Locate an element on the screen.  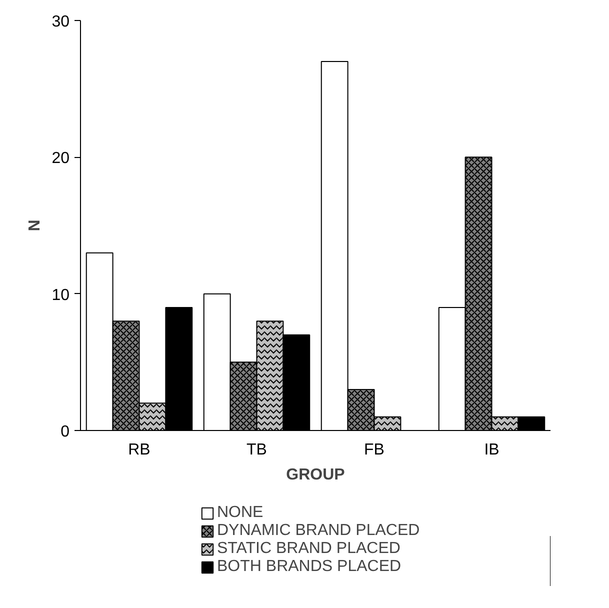
x-tick-label: FB is located at coordinates (374, 450).